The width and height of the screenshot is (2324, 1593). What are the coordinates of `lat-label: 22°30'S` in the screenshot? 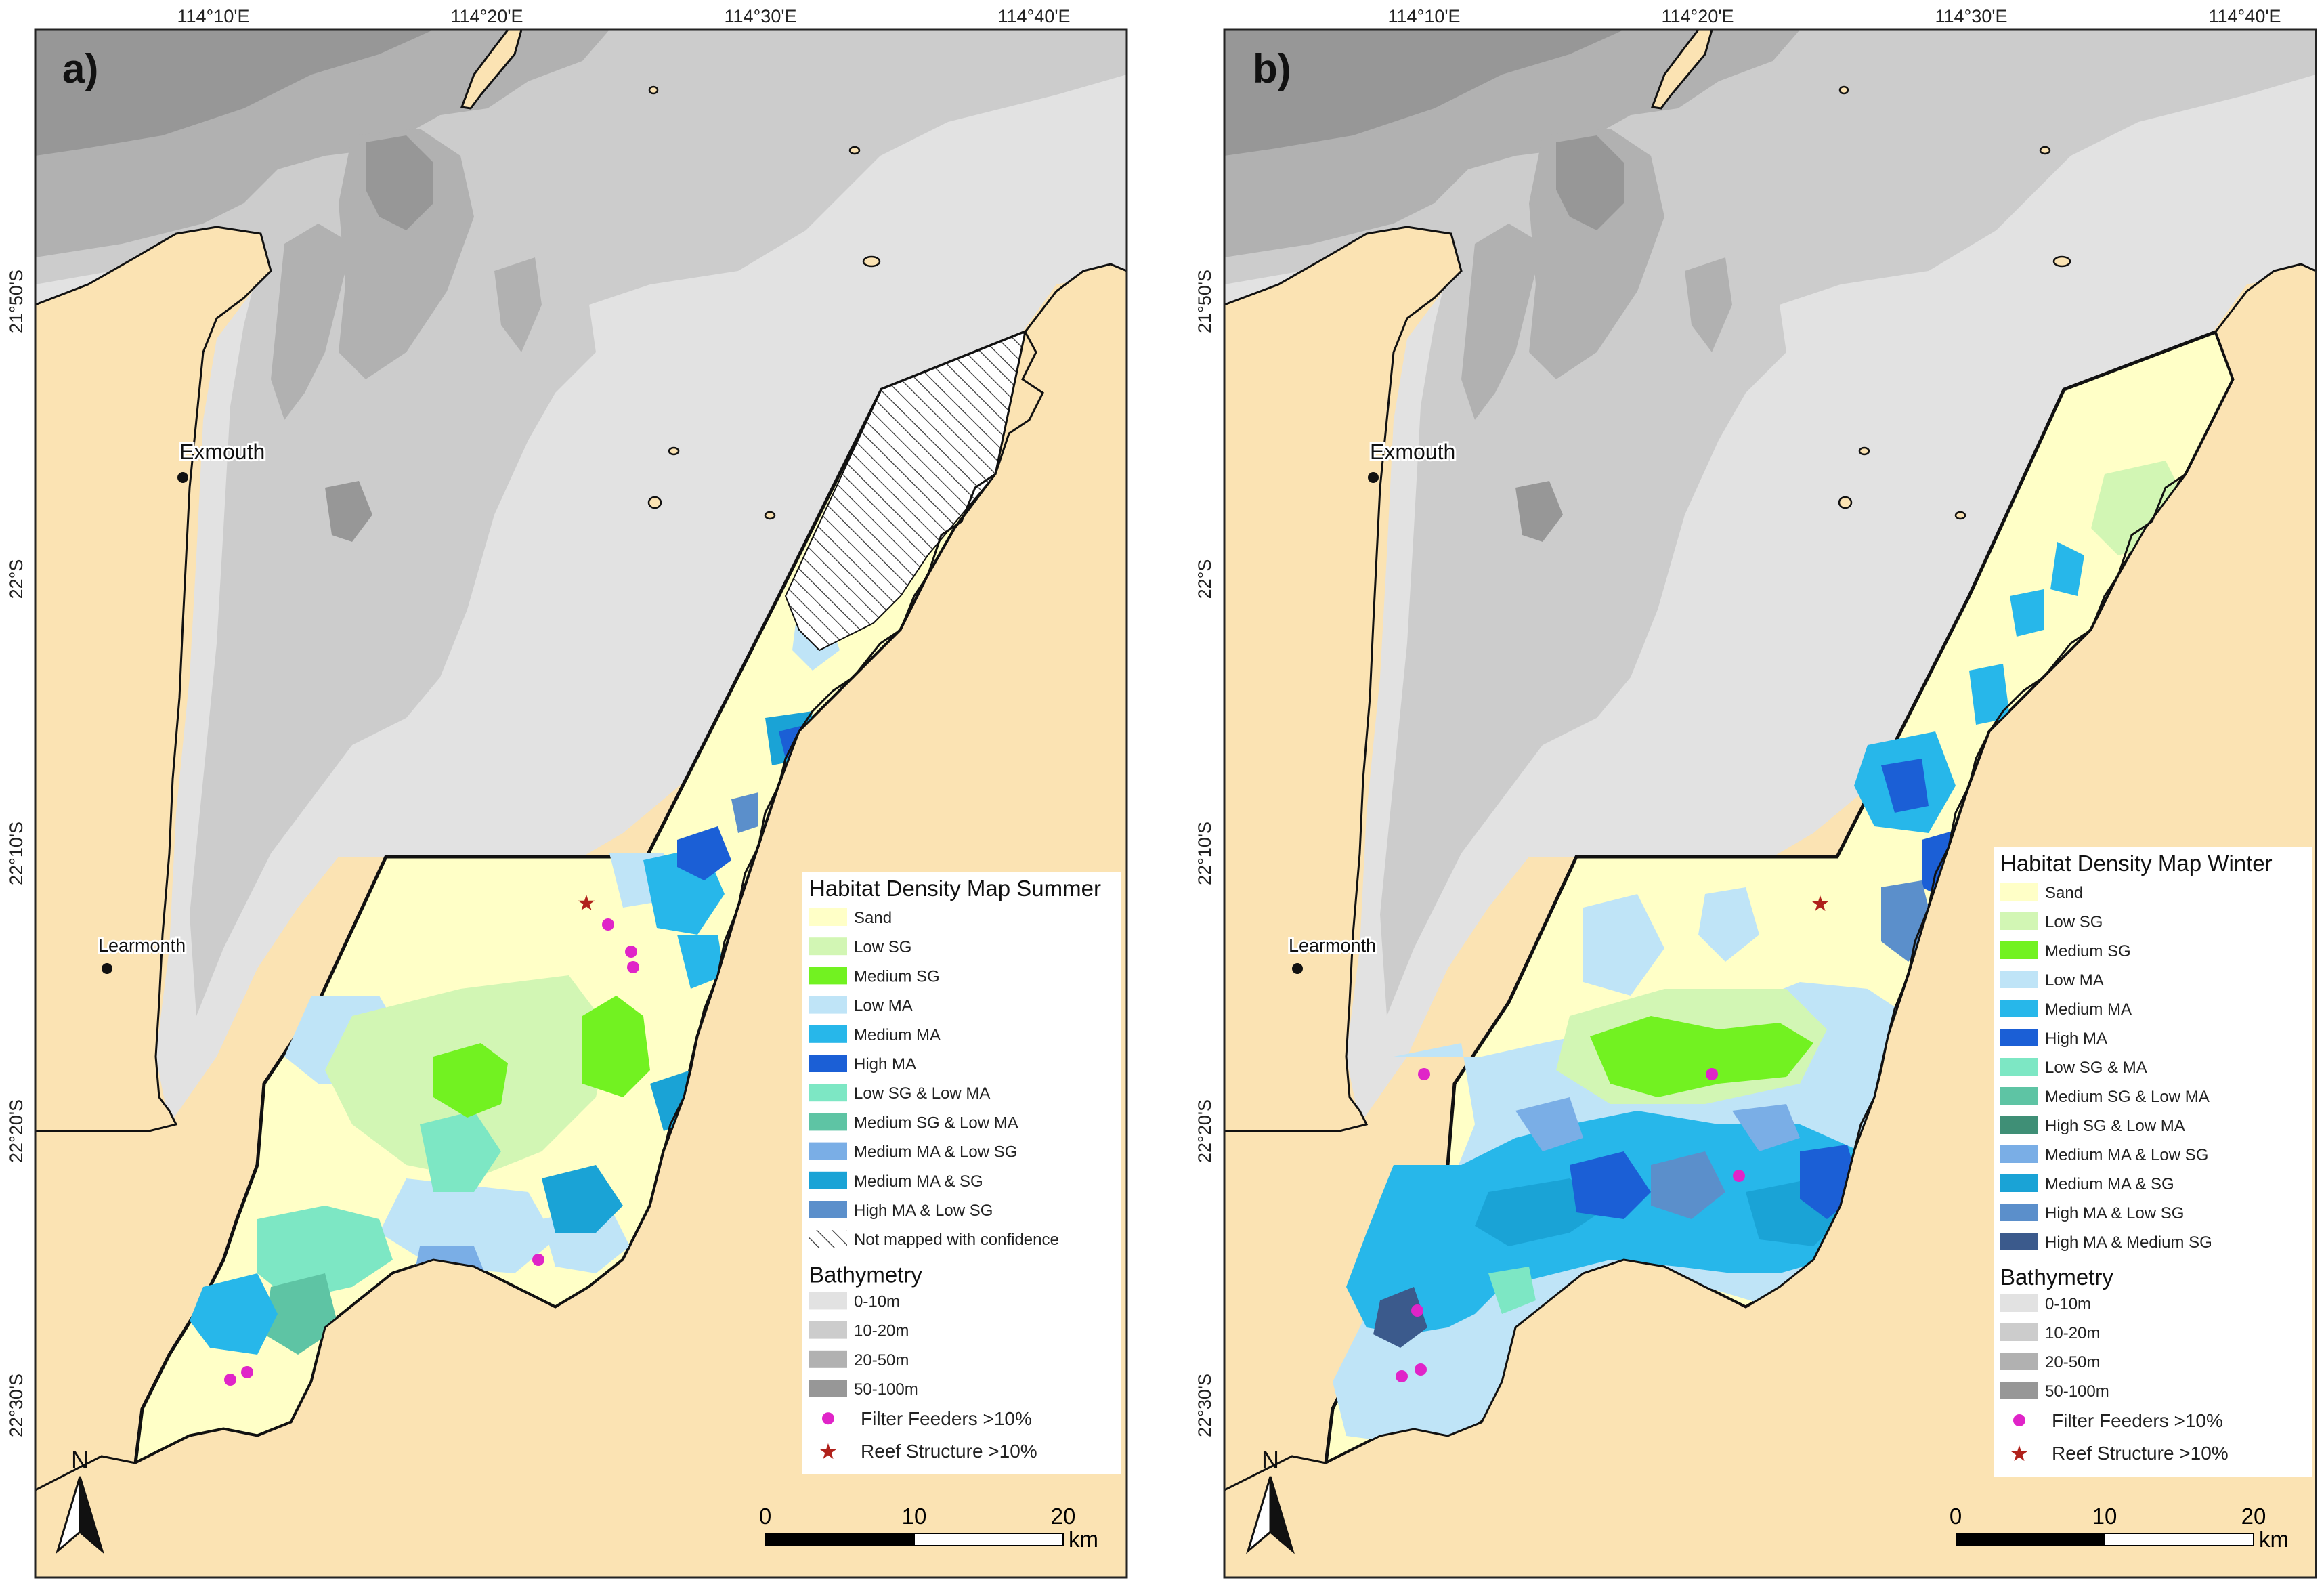 It's located at (1205, 1405).